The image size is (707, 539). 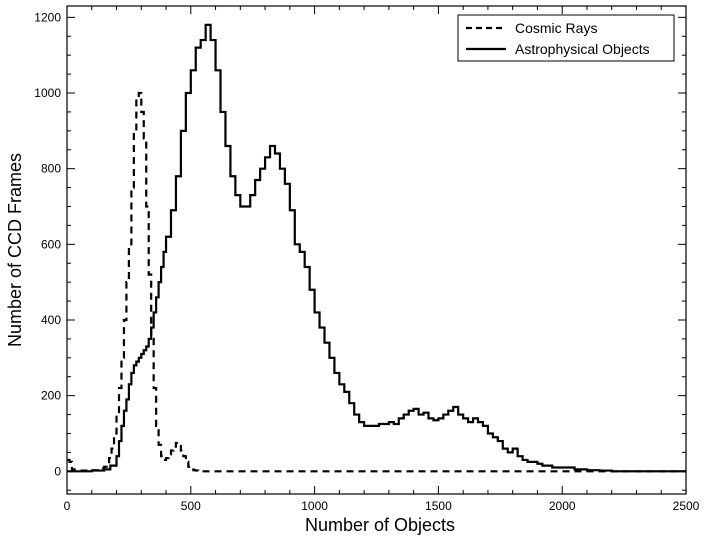 What do you see at coordinates (51, 396) in the screenshot?
I see `y-tick-label: 200` at bounding box center [51, 396].